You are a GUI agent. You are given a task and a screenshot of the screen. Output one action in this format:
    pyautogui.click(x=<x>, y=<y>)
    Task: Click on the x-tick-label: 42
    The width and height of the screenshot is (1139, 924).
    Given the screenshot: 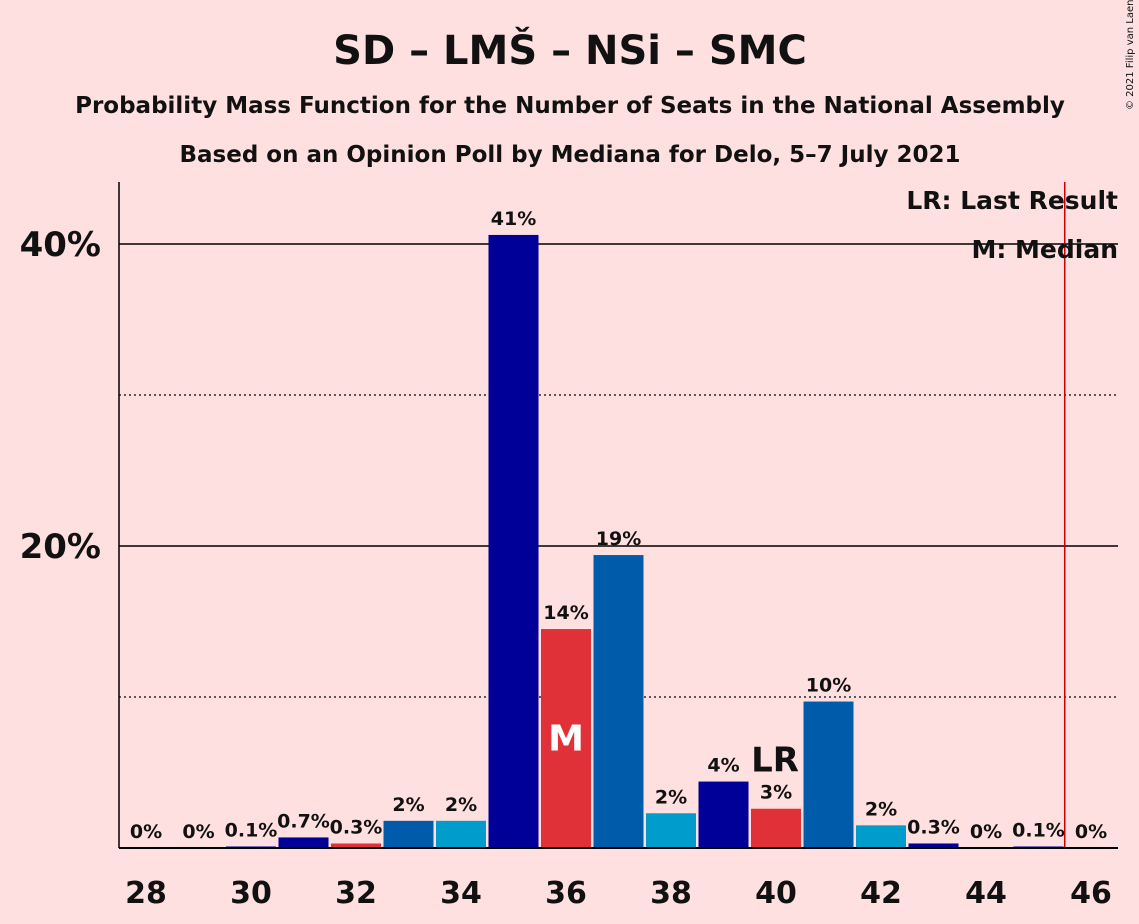 What is the action you would take?
    pyautogui.click(x=881, y=893)
    